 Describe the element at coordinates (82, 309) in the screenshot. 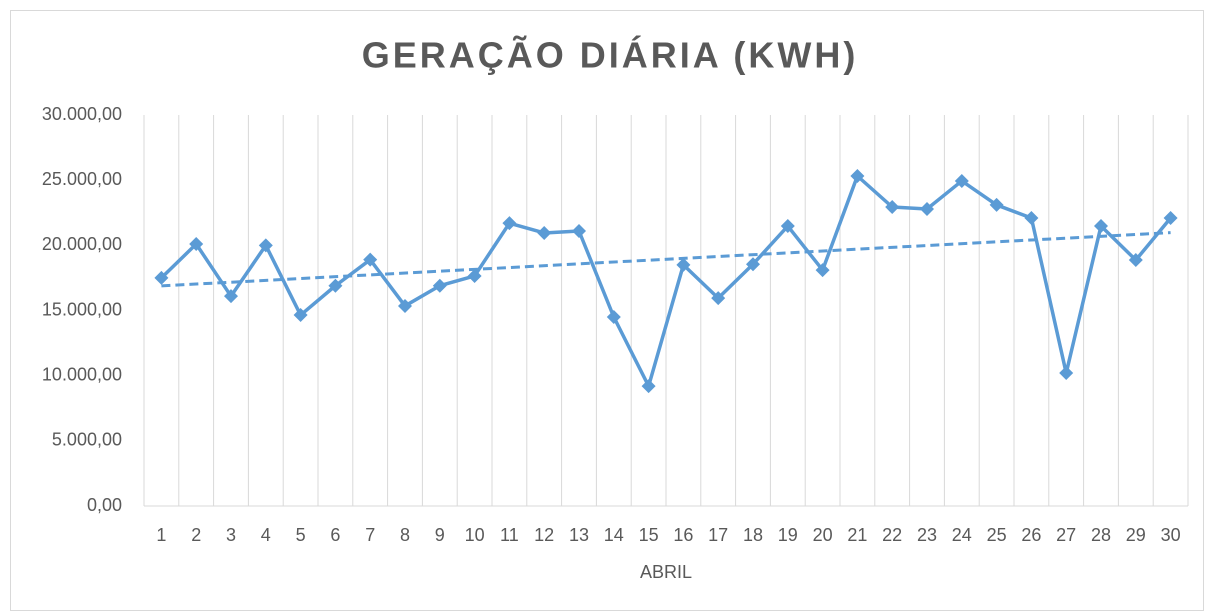

I see `y-tick-label: 15.000,00` at that location.